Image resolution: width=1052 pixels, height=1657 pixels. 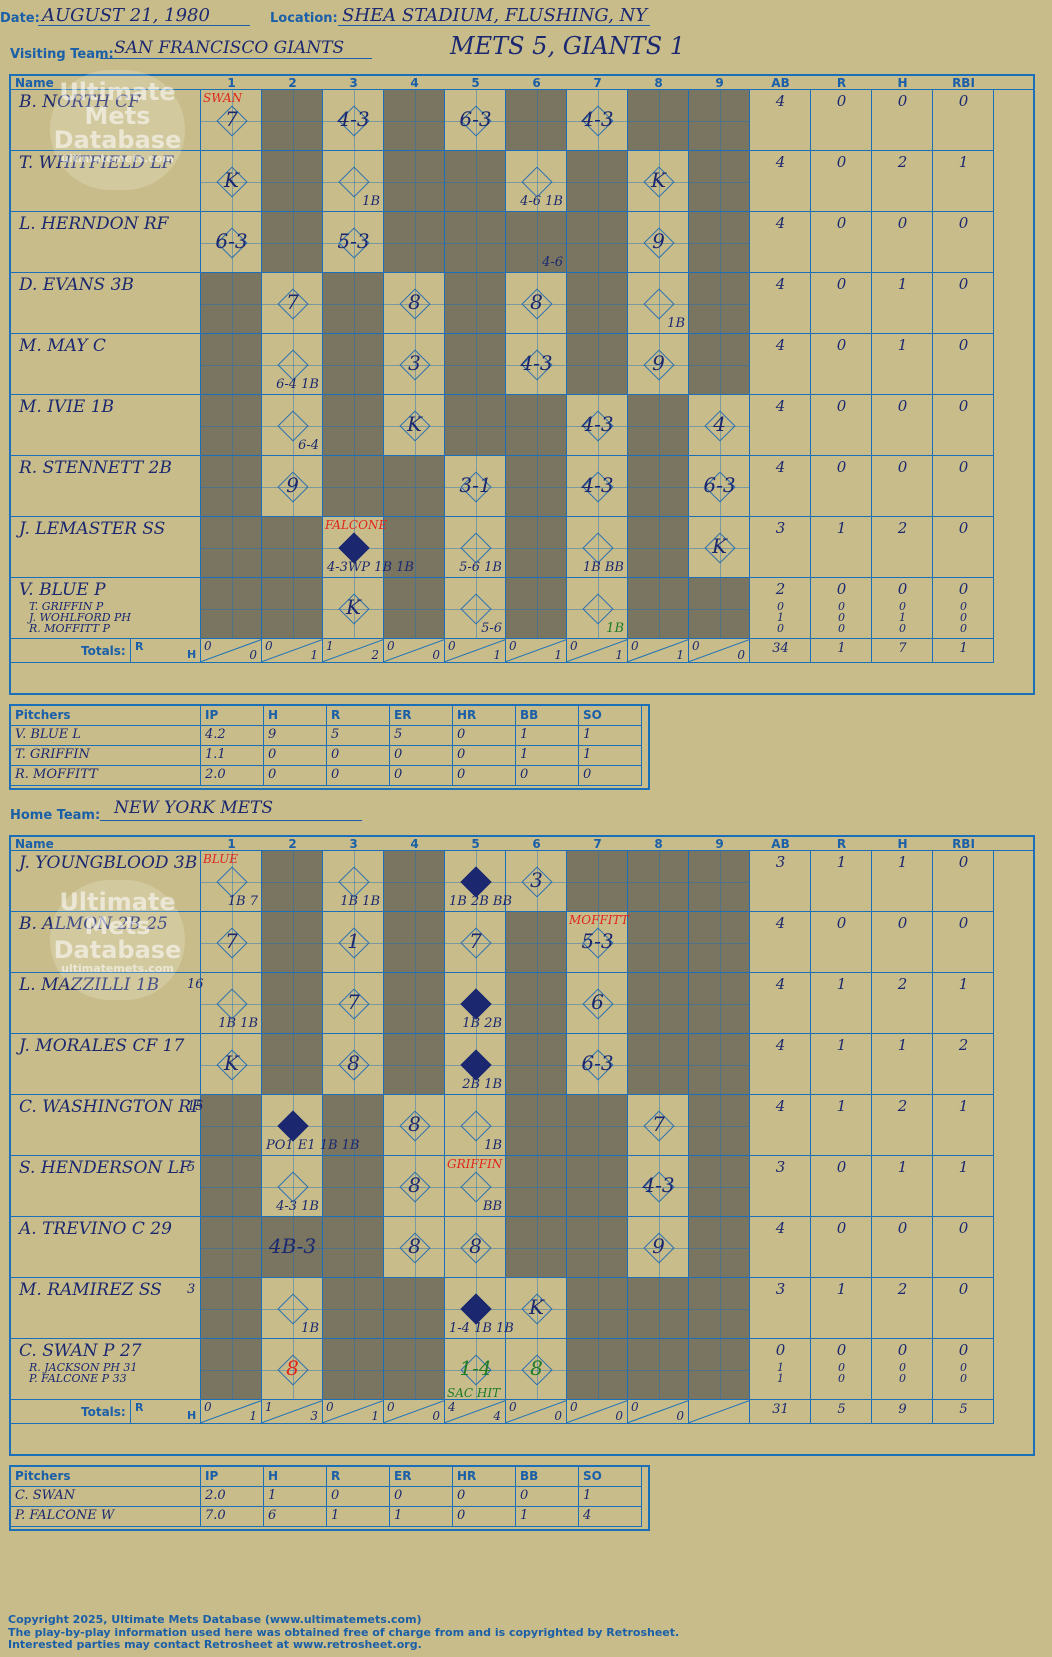 I want to click on visitors-play-mark: 4, so click(x=719, y=423).